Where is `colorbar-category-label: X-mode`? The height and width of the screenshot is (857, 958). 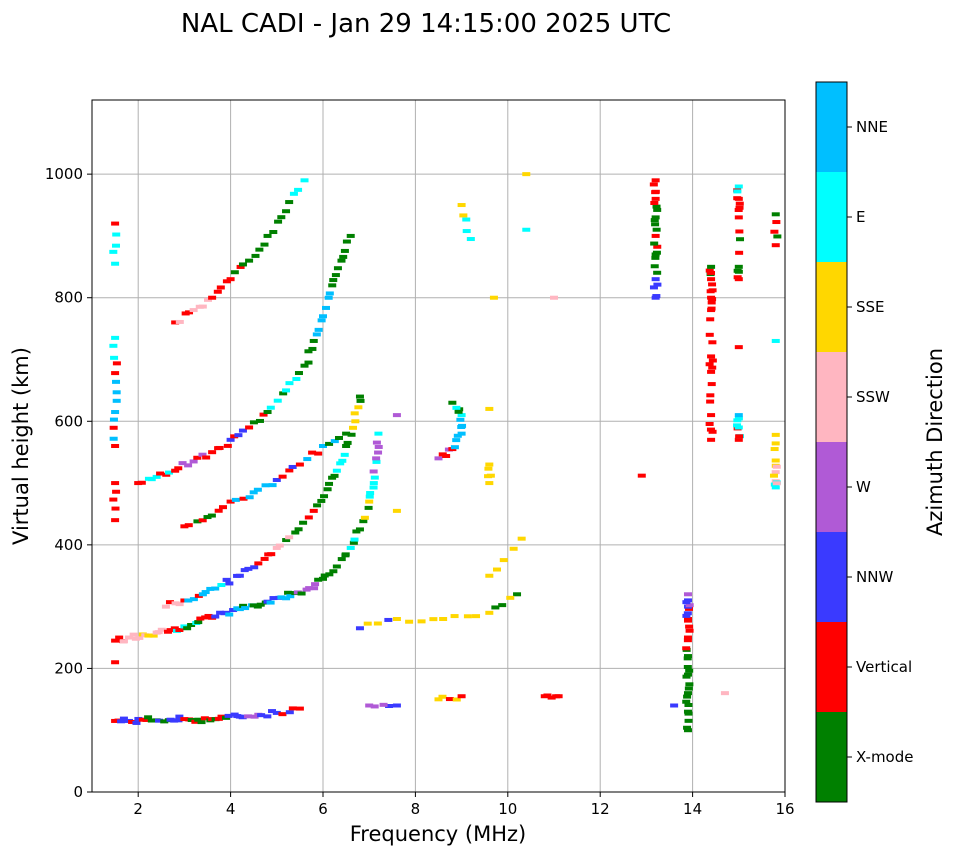
colorbar-category-label: X-mode is located at coordinates (884, 757).